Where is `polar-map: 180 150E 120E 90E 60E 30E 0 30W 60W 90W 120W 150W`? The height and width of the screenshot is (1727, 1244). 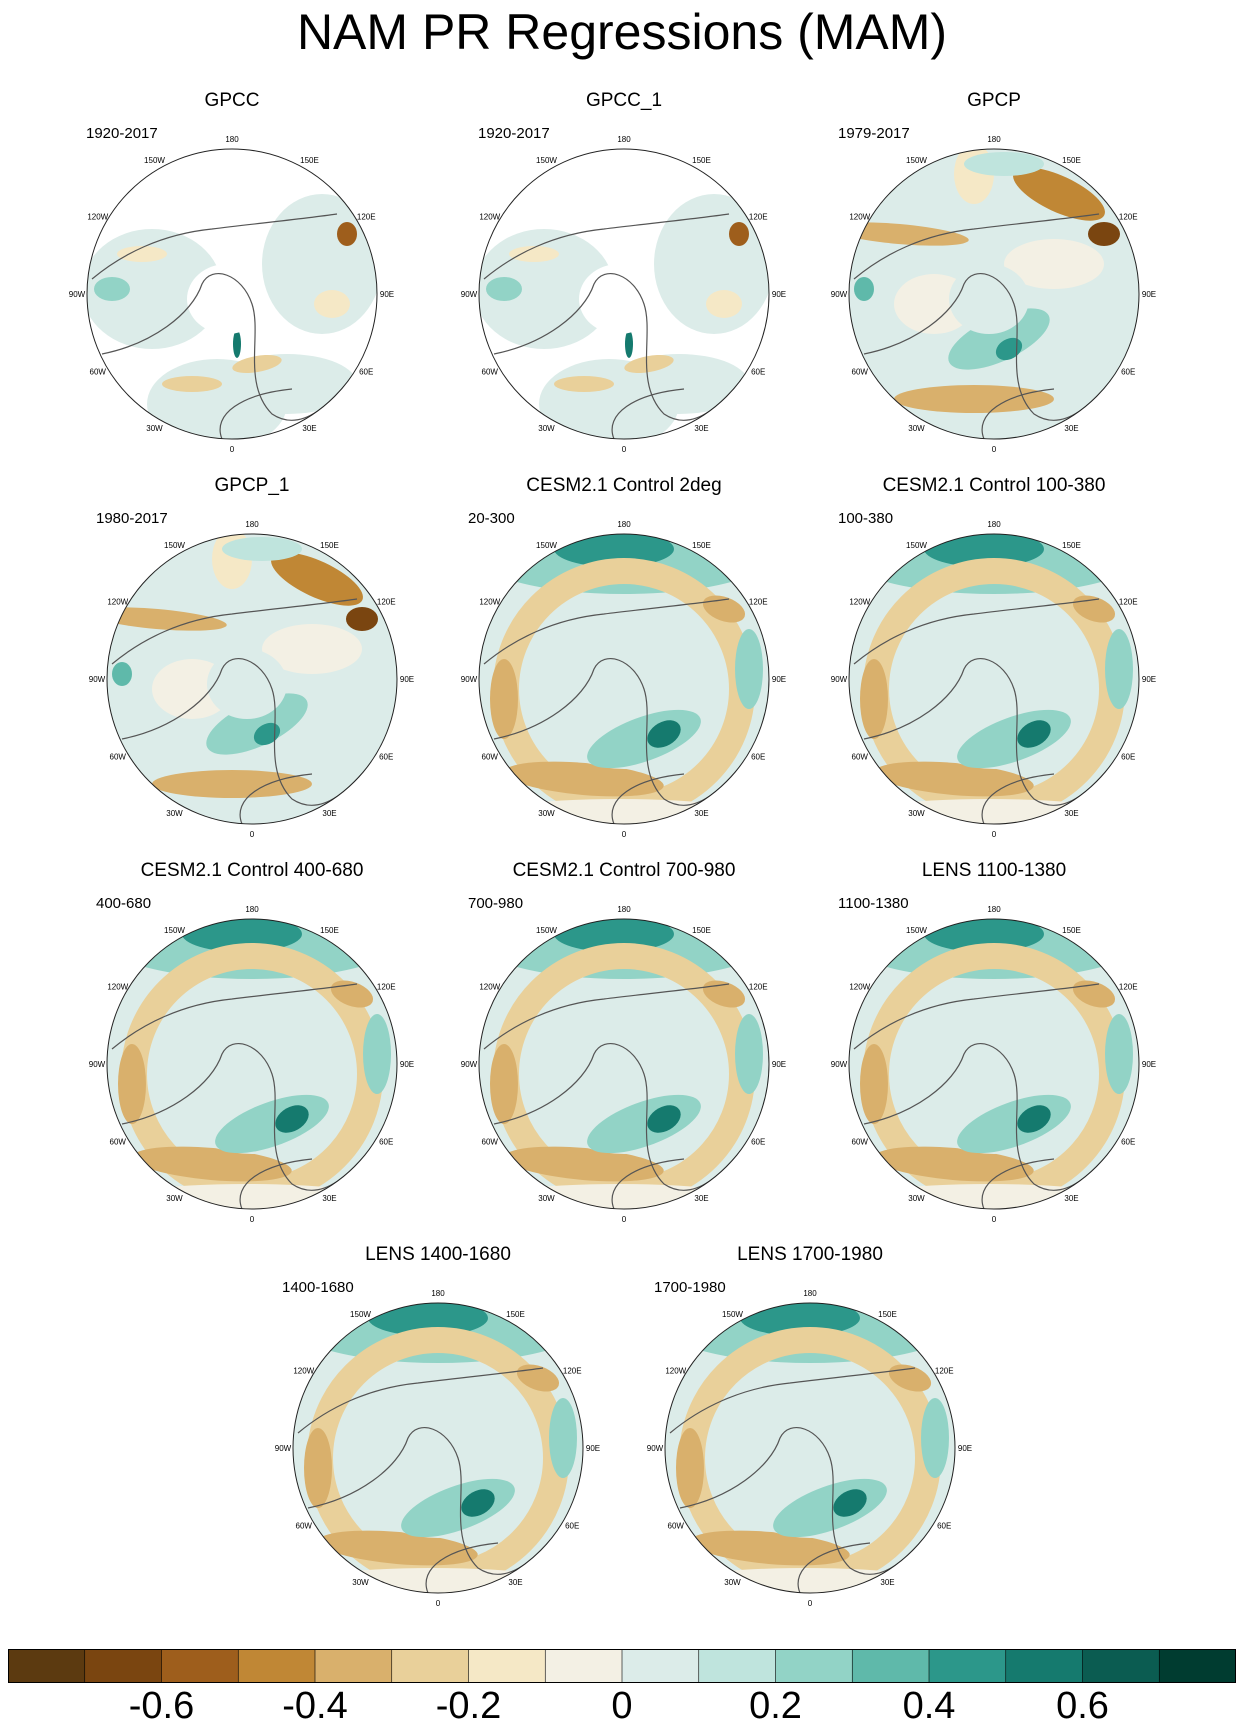
polar-map: 180 150E 120E 90E 60E 30E 0 30W 60W 90W 120W 150W is located at coordinates (251, 678).